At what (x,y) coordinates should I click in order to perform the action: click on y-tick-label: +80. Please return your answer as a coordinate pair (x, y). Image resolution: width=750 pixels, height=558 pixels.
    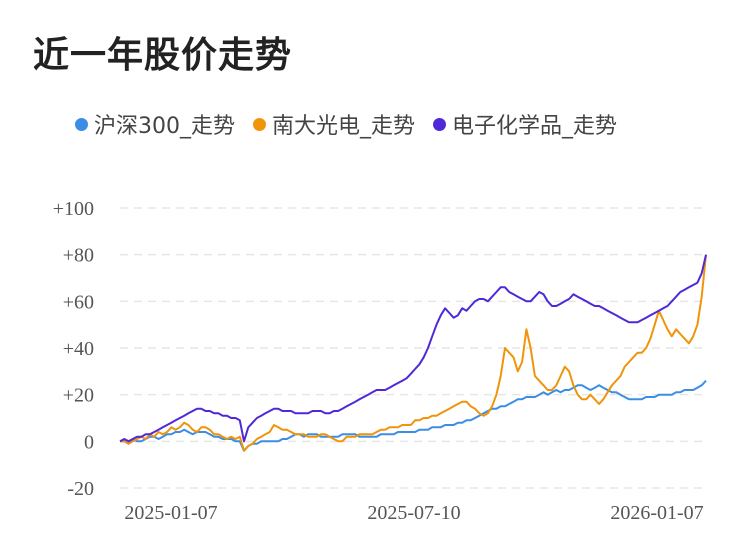
    Looking at the image, I should click on (78, 256).